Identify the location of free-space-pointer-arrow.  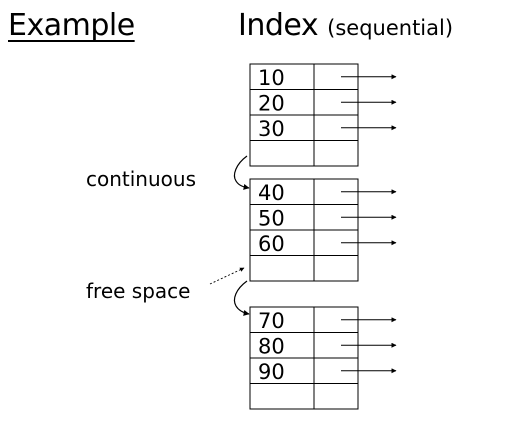
(227, 276).